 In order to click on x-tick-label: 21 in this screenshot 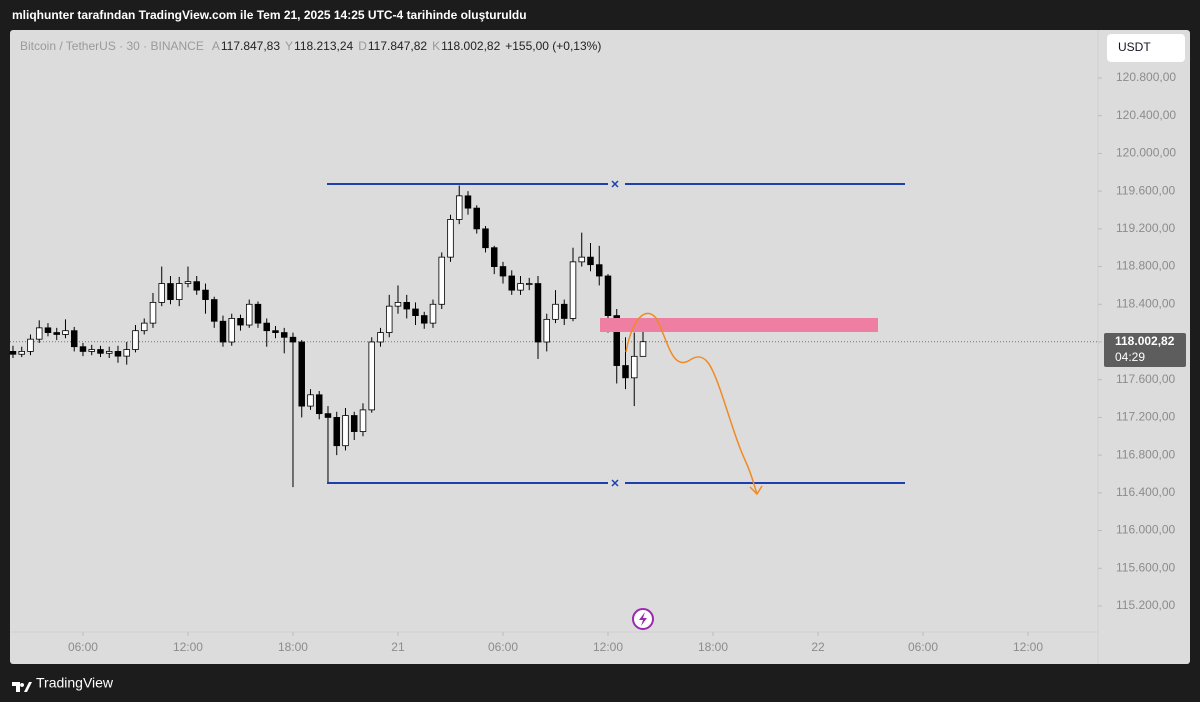, I will do `click(398, 647)`.